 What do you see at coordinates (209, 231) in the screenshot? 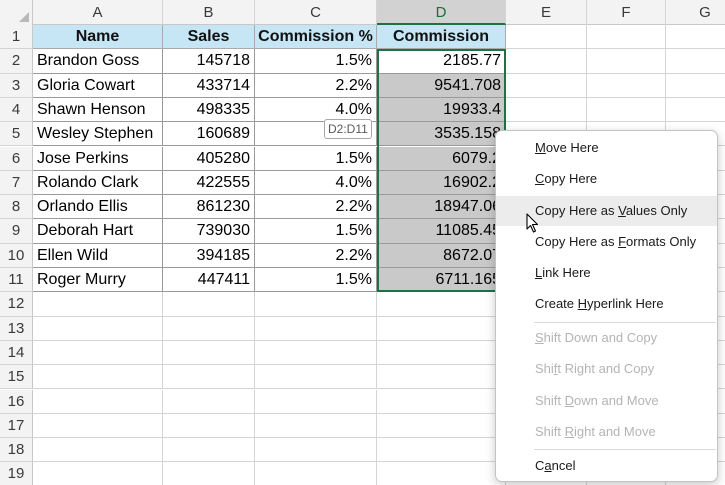
I see `sales-cell: 739030` at bounding box center [209, 231].